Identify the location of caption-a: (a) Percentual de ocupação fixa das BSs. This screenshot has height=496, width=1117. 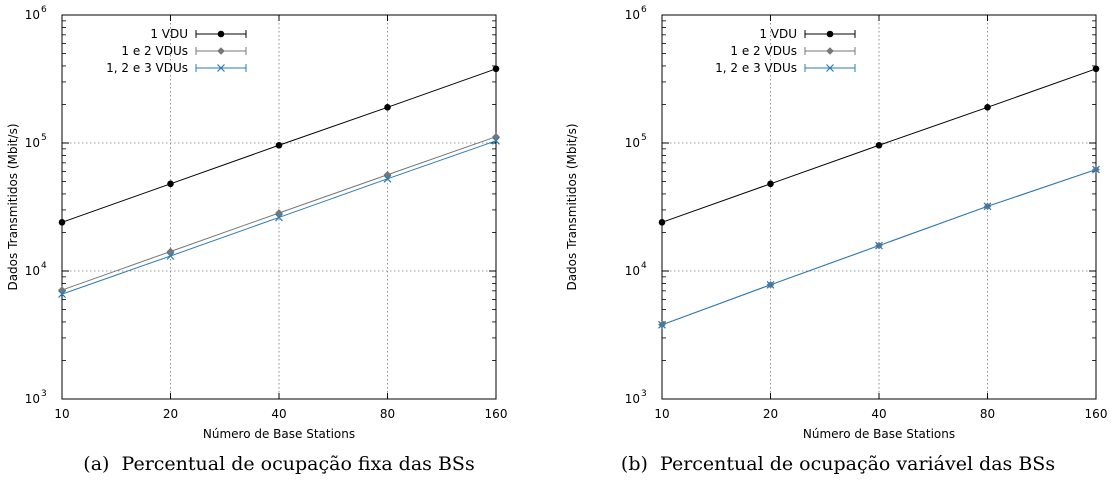
(279, 464).